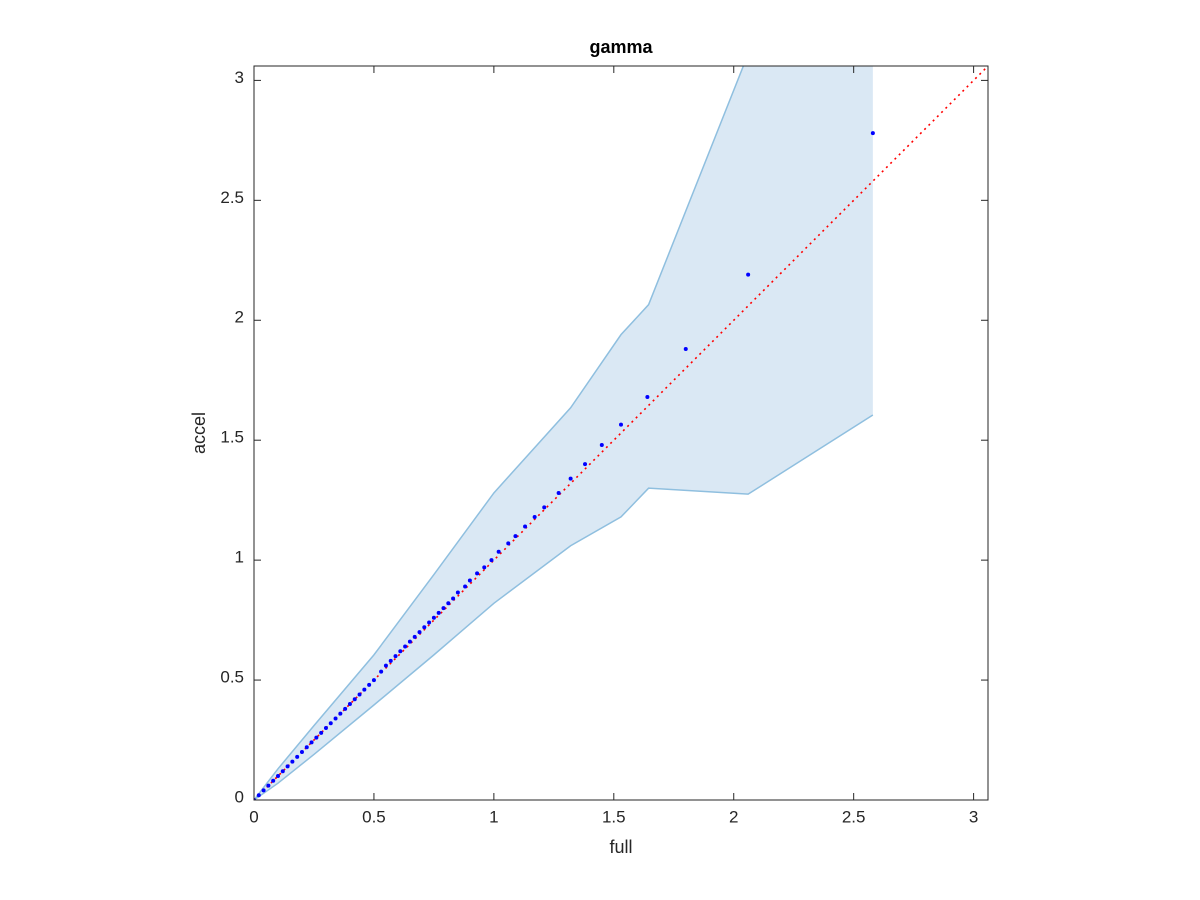 This screenshot has height=900, width=1200. Describe the element at coordinates (253, 816) in the screenshot. I see `x-tick-label: 0` at that location.